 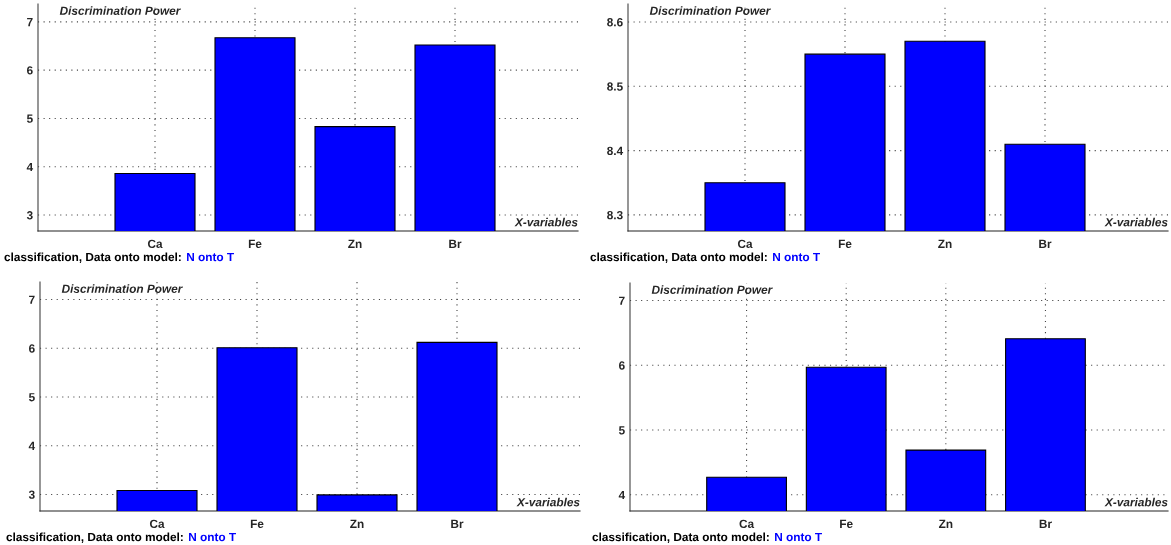 I want to click on y-tick-label: 8.5, so click(x=615, y=86).